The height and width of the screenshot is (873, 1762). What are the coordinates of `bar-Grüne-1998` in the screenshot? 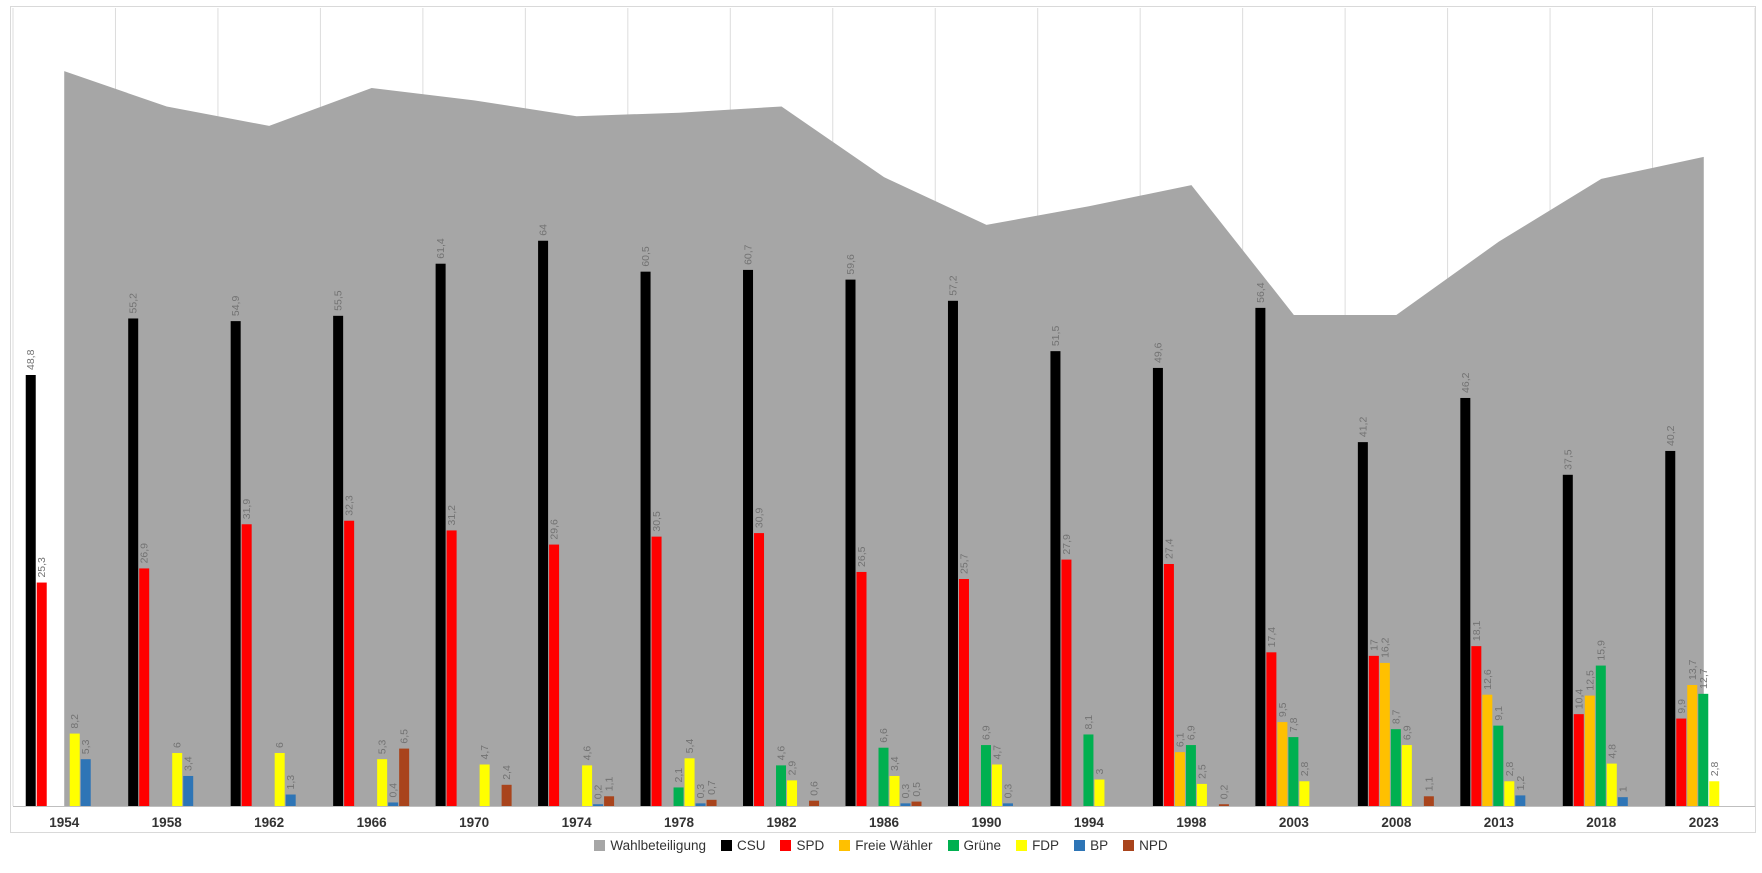 It's located at (1190, 775).